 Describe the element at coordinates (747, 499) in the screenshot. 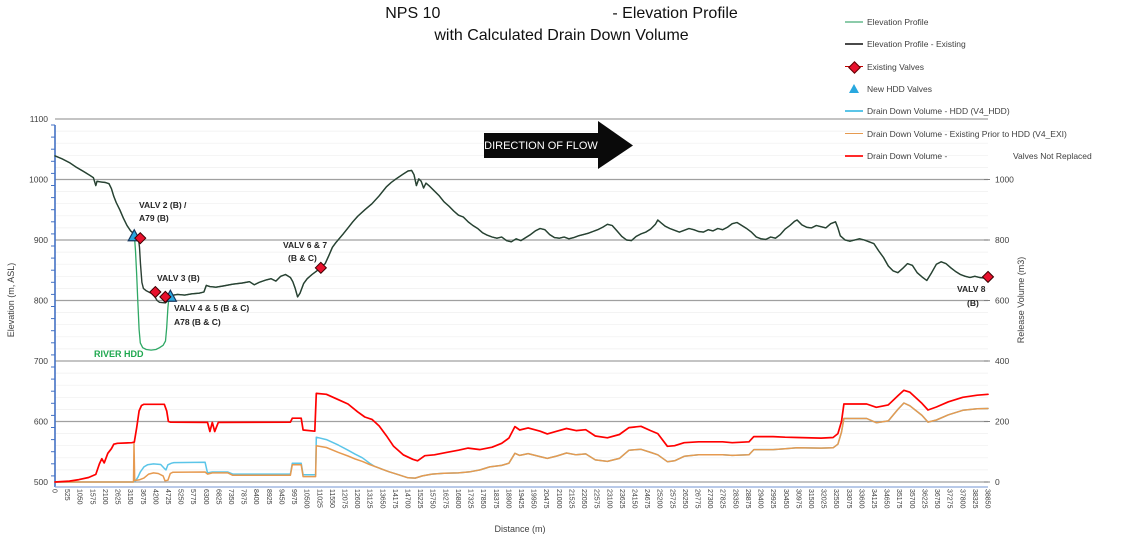

I see `x-axis-tick-label: 28875` at that location.